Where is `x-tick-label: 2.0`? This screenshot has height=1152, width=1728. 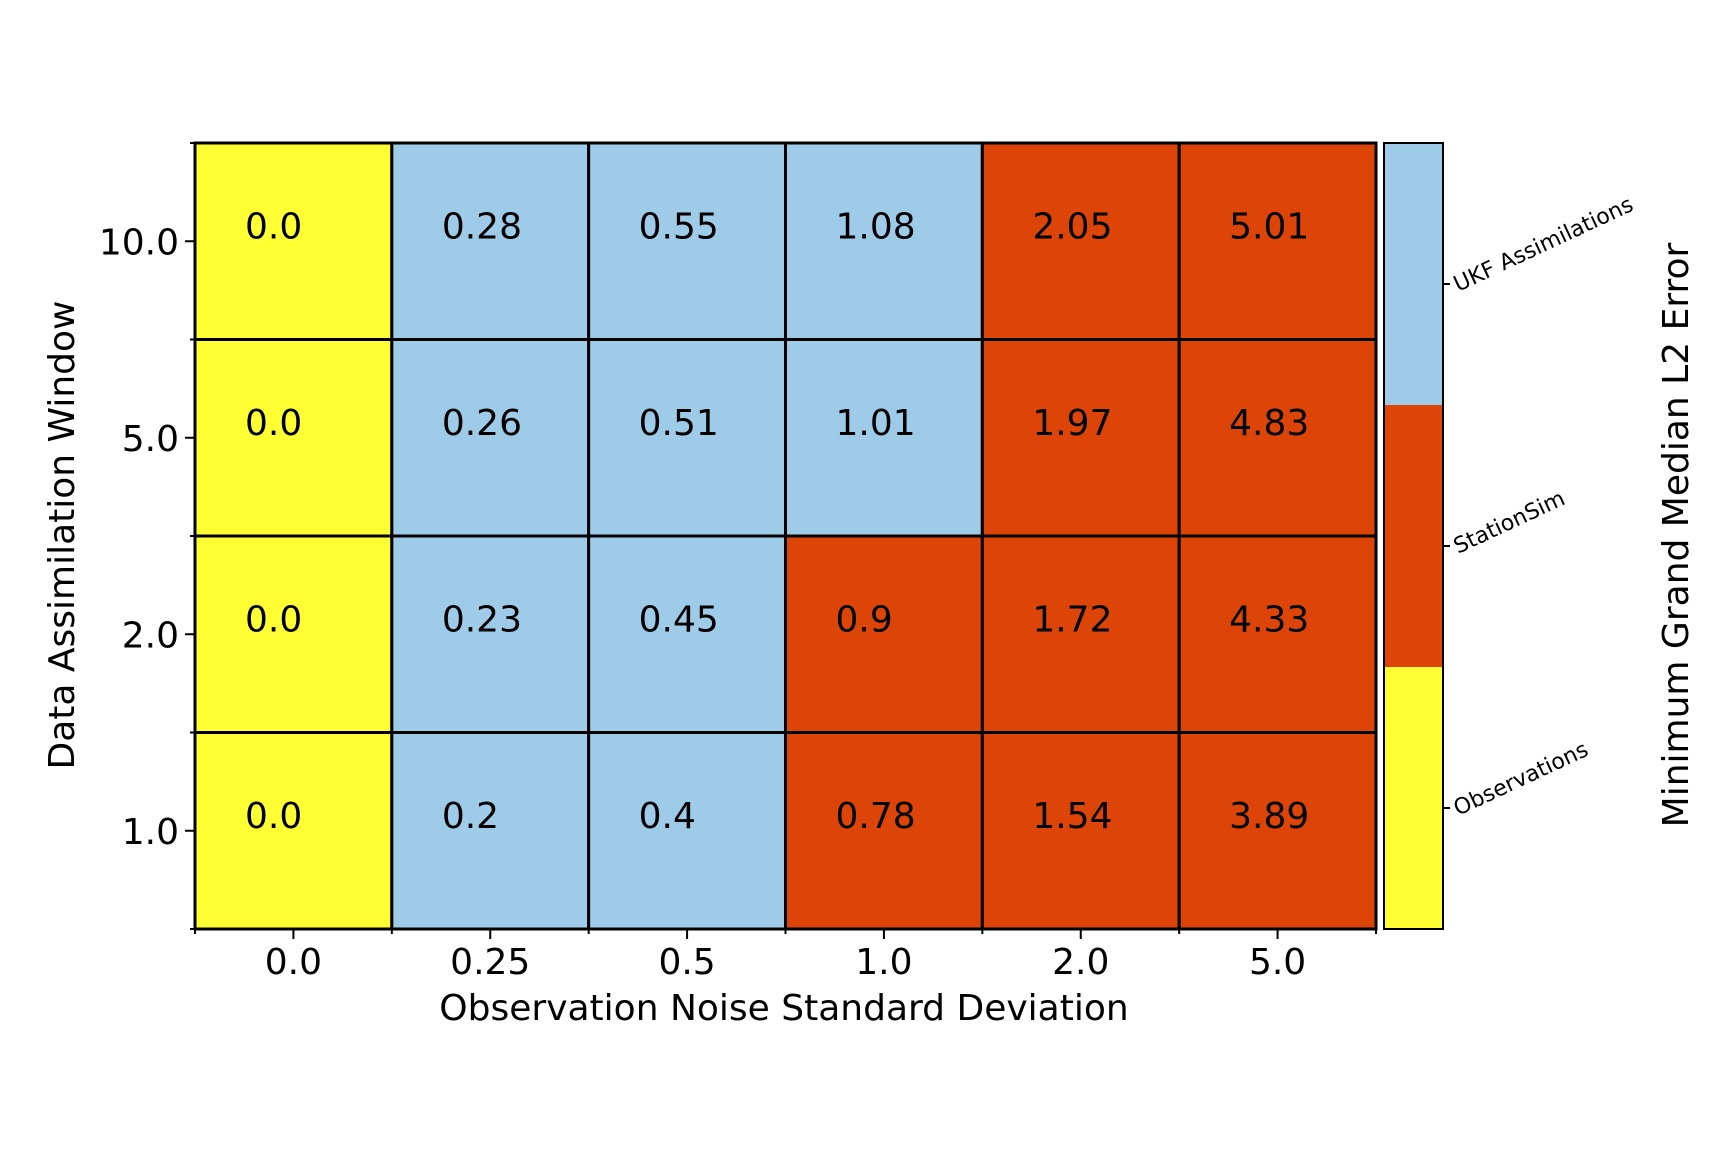
x-tick-label: 2.0 is located at coordinates (1080, 962).